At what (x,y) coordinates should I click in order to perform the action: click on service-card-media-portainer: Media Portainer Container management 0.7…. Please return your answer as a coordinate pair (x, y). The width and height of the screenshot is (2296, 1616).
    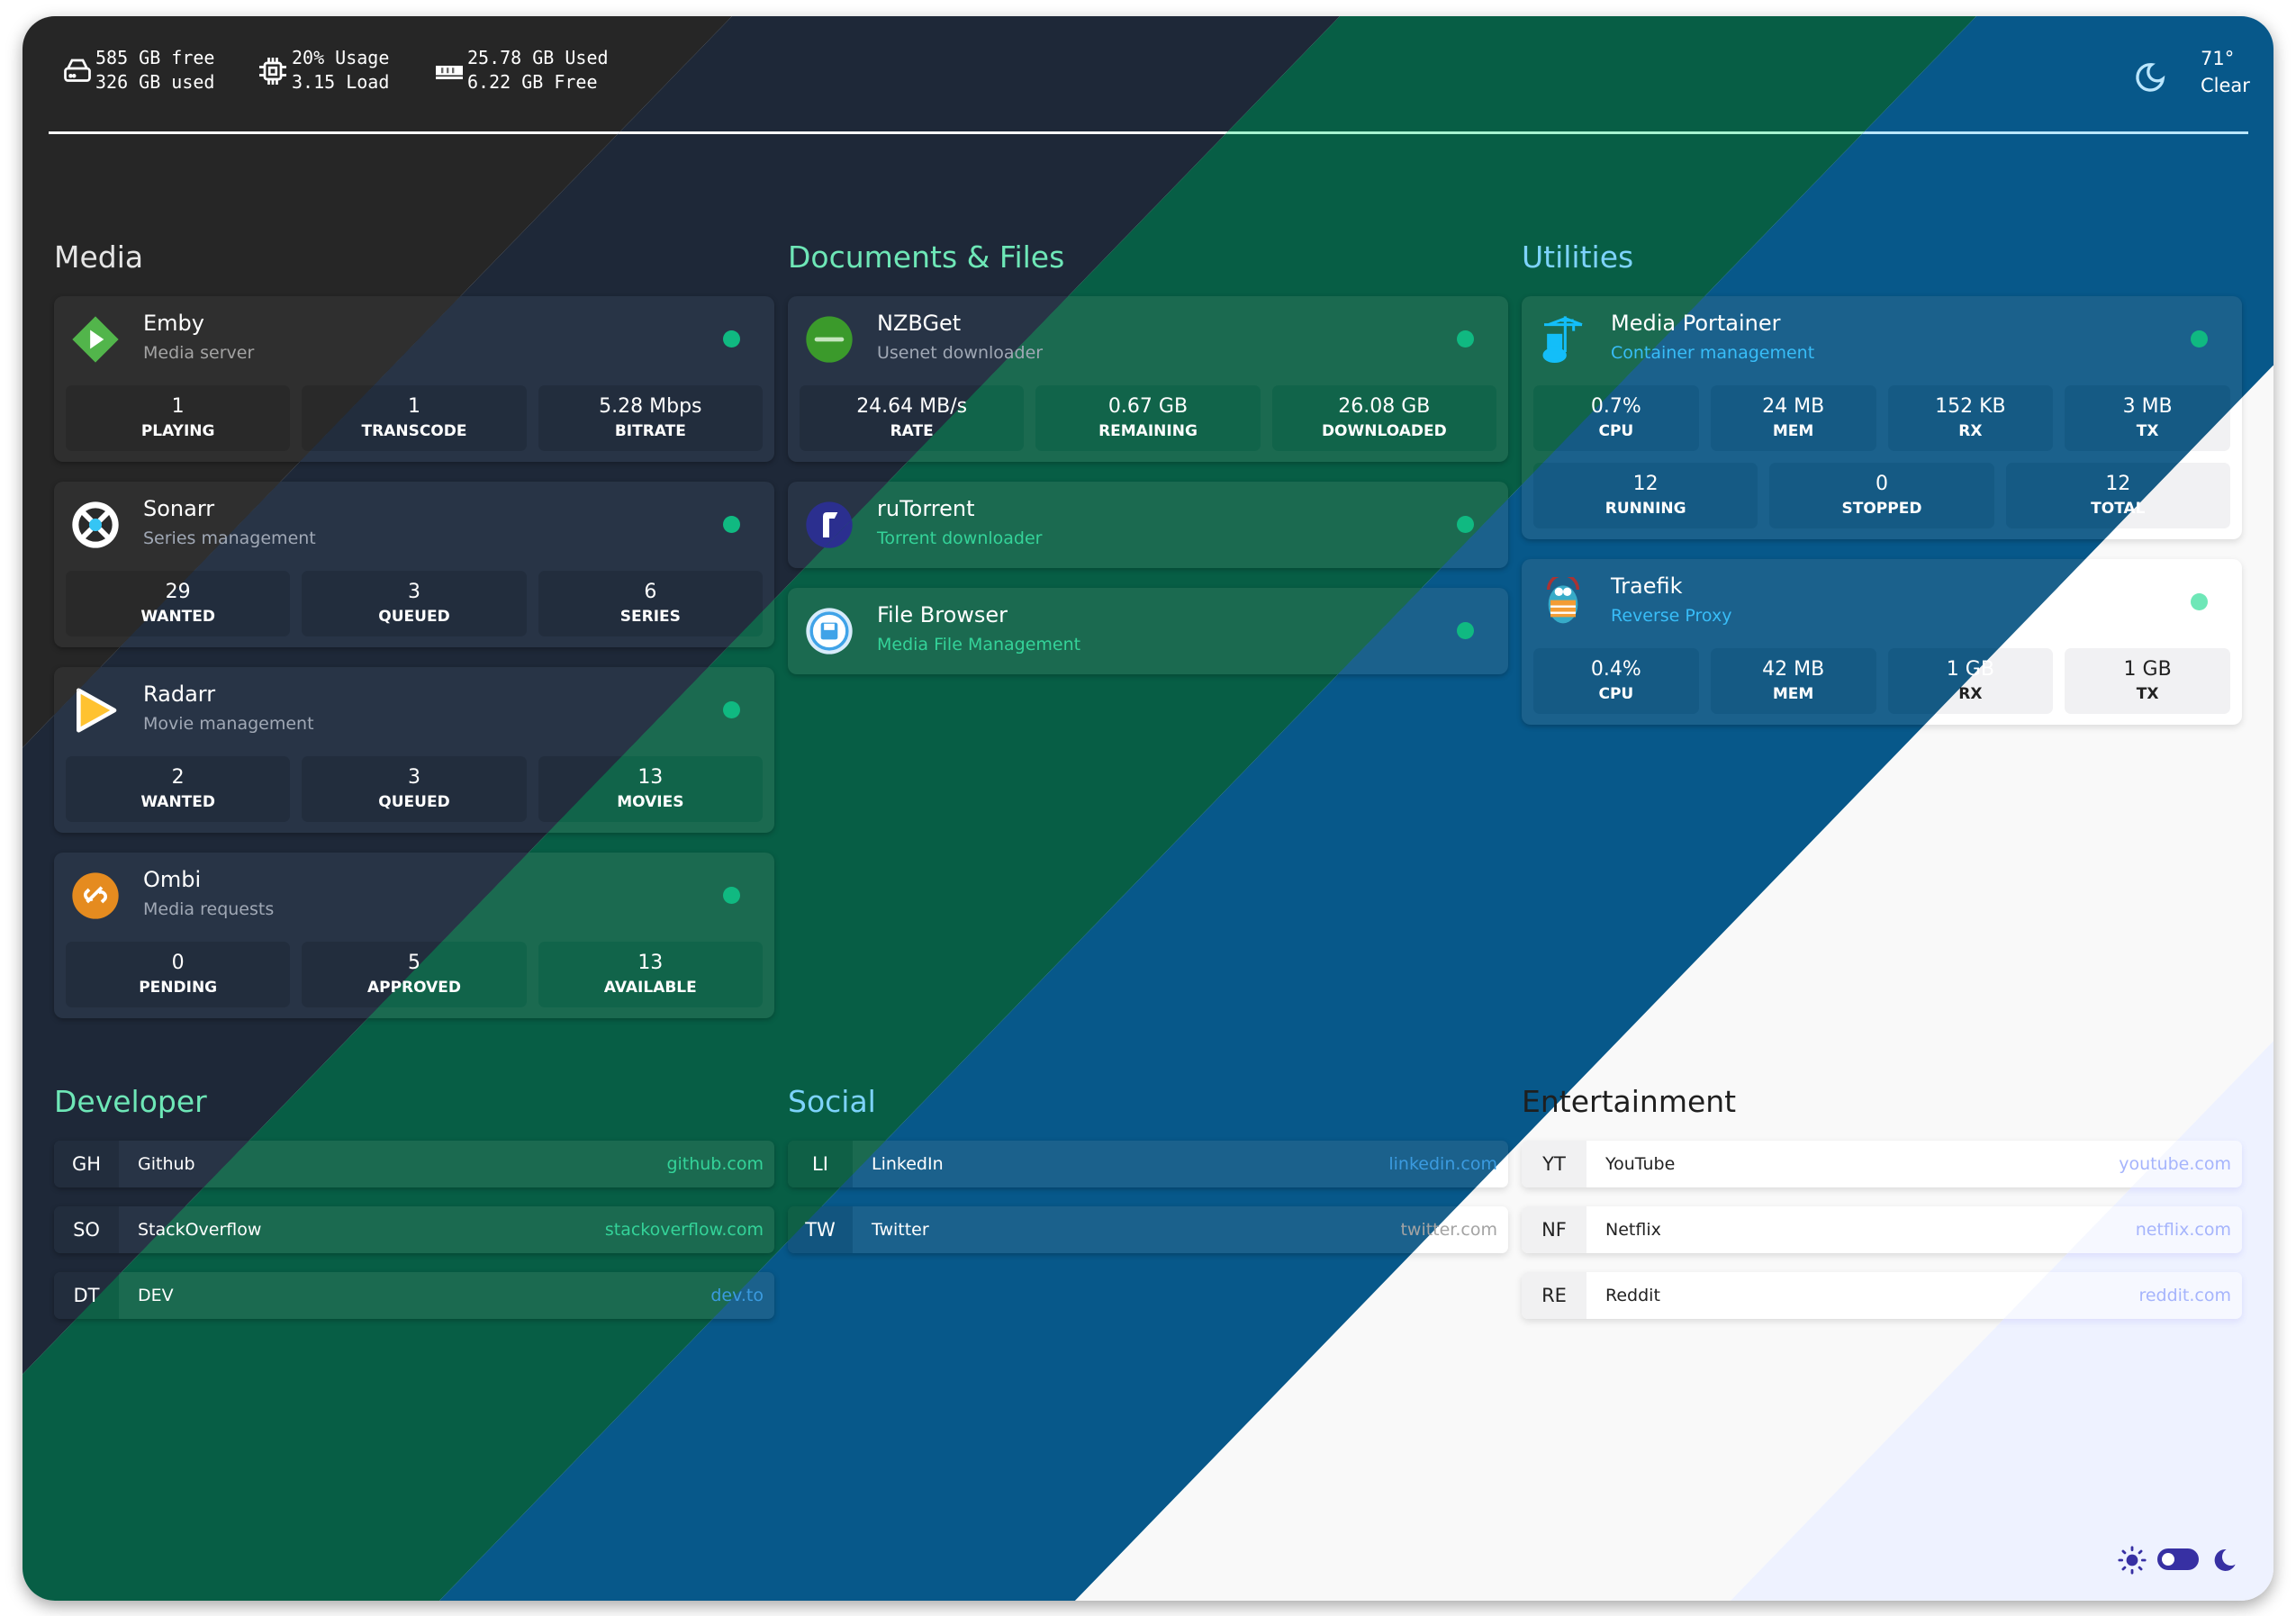
    Looking at the image, I should click on (1882, 417).